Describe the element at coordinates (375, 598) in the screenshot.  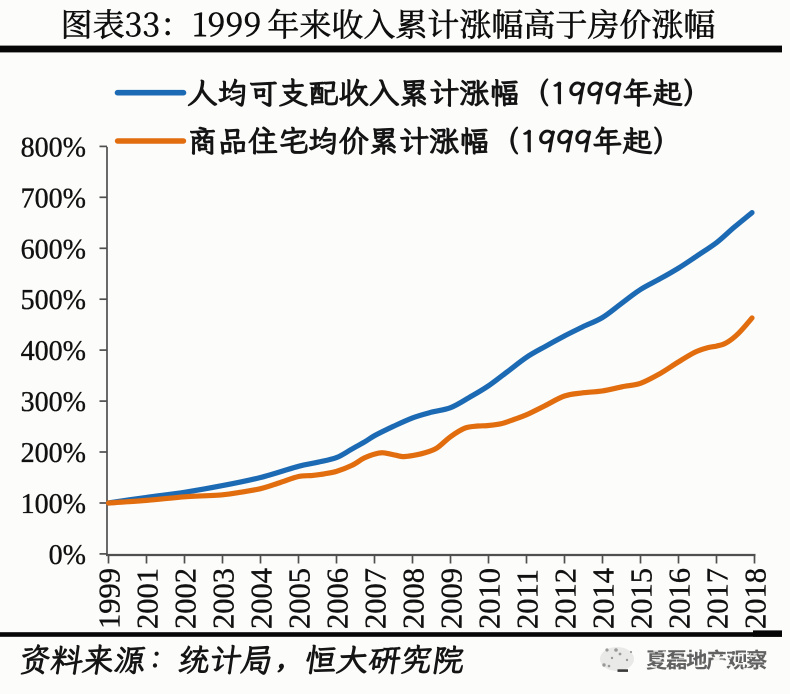
I see `svg-text: 2007` at that location.